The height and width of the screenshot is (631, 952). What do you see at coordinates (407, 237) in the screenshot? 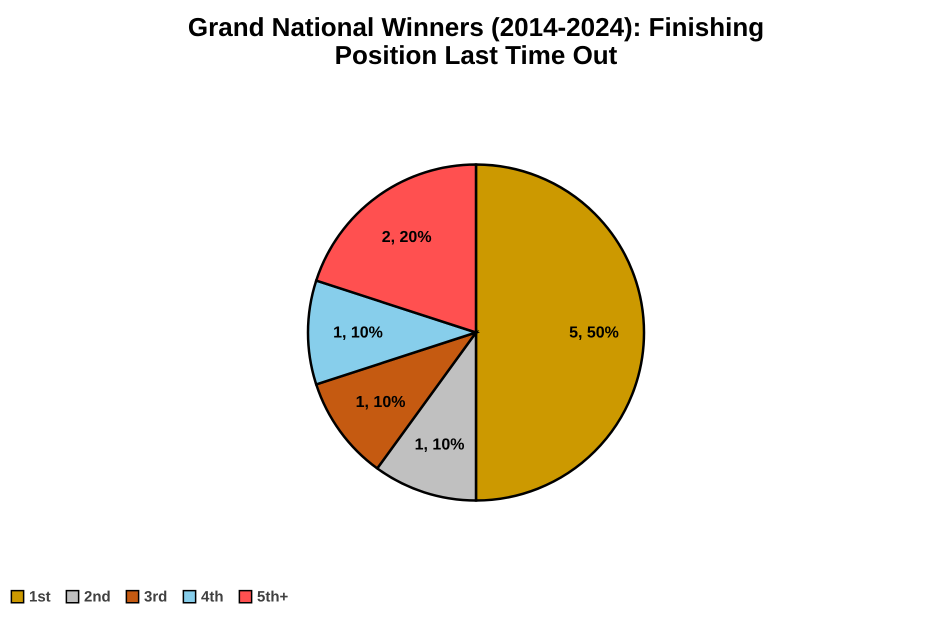
I see `data-label: 2, 20%` at bounding box center [407, 237].